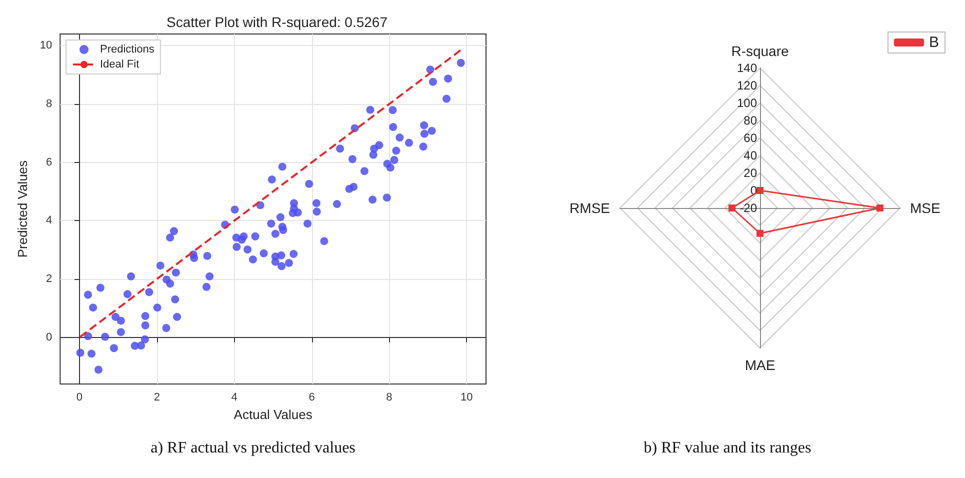  Describe the element at coordinates (120, 64) in the screenshot. I see `legend-label: Ideal Fit` at that location.